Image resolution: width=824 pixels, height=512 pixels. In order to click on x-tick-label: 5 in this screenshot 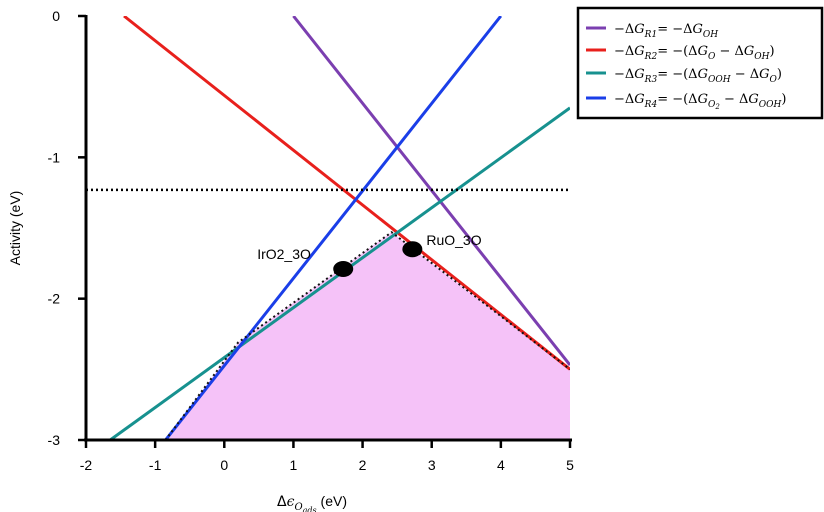, I will do `click(570, 465)`.